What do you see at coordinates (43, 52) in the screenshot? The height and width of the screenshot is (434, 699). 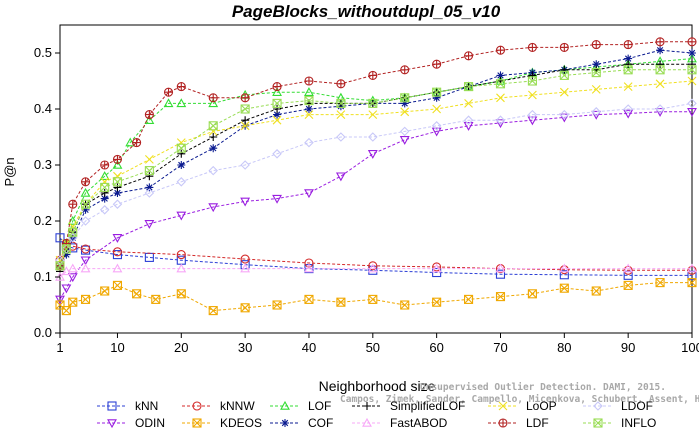 I see `y-tick-label: 0.5` at bounding box center [43, 52].